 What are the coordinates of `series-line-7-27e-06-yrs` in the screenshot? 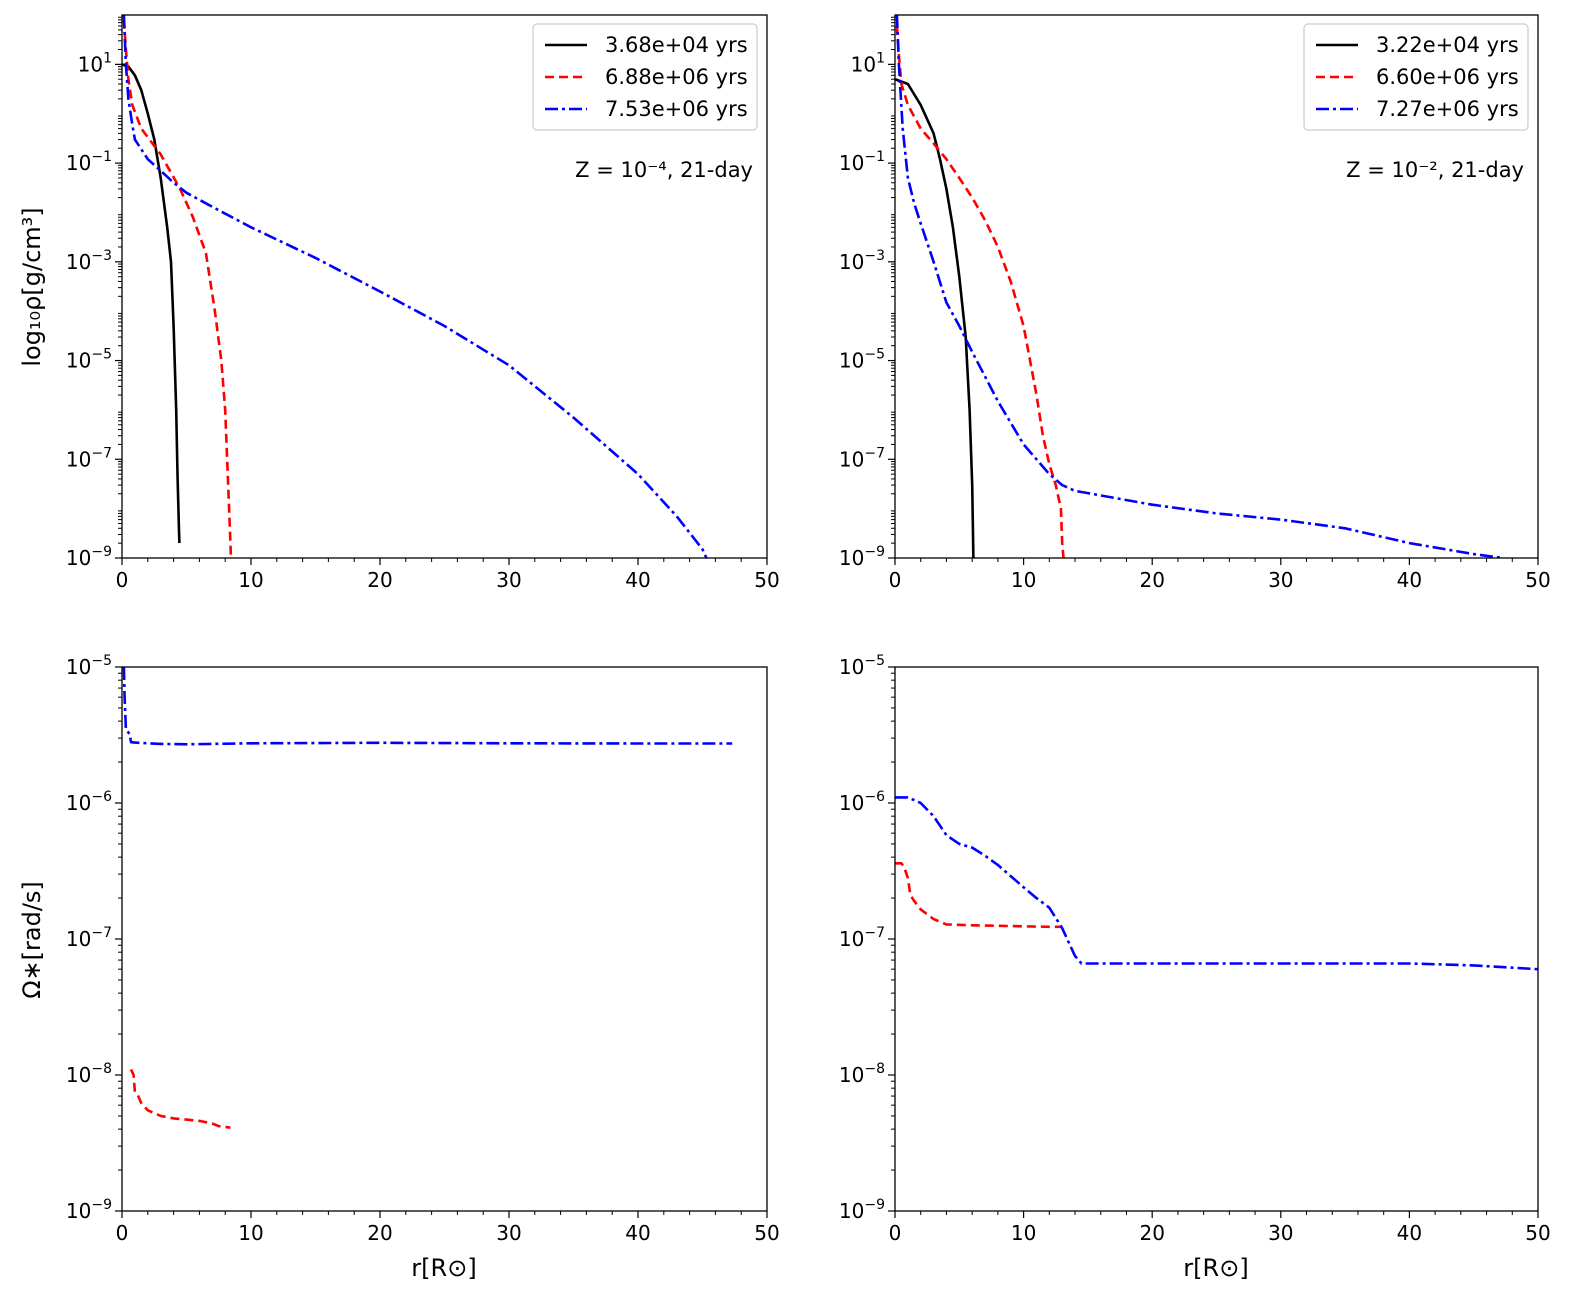 It's located at (1216, 883).